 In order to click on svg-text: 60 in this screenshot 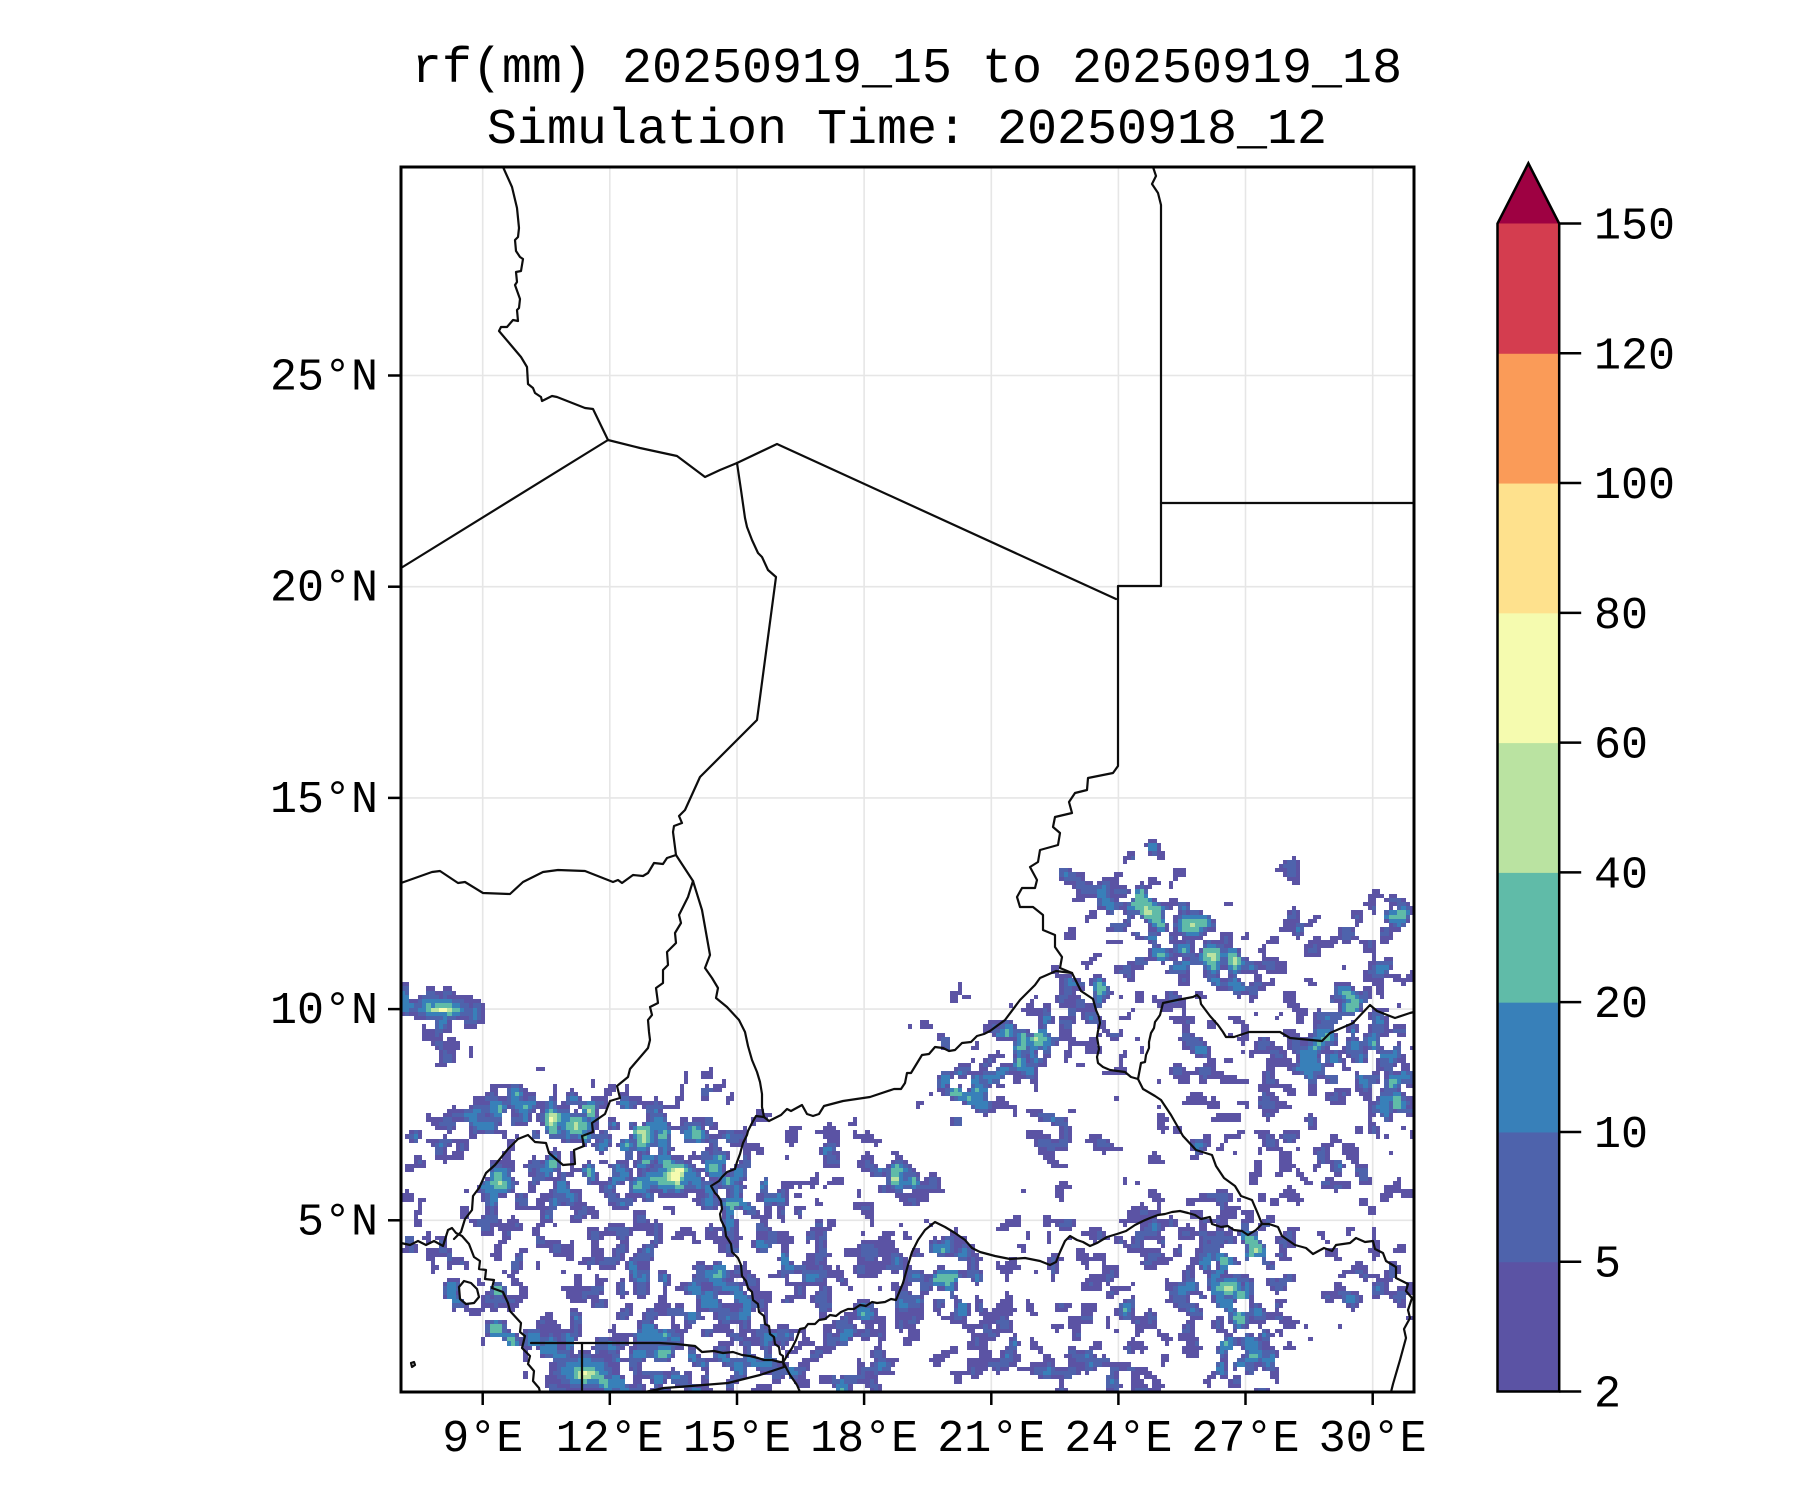, I will do `click(1621, 746)`.